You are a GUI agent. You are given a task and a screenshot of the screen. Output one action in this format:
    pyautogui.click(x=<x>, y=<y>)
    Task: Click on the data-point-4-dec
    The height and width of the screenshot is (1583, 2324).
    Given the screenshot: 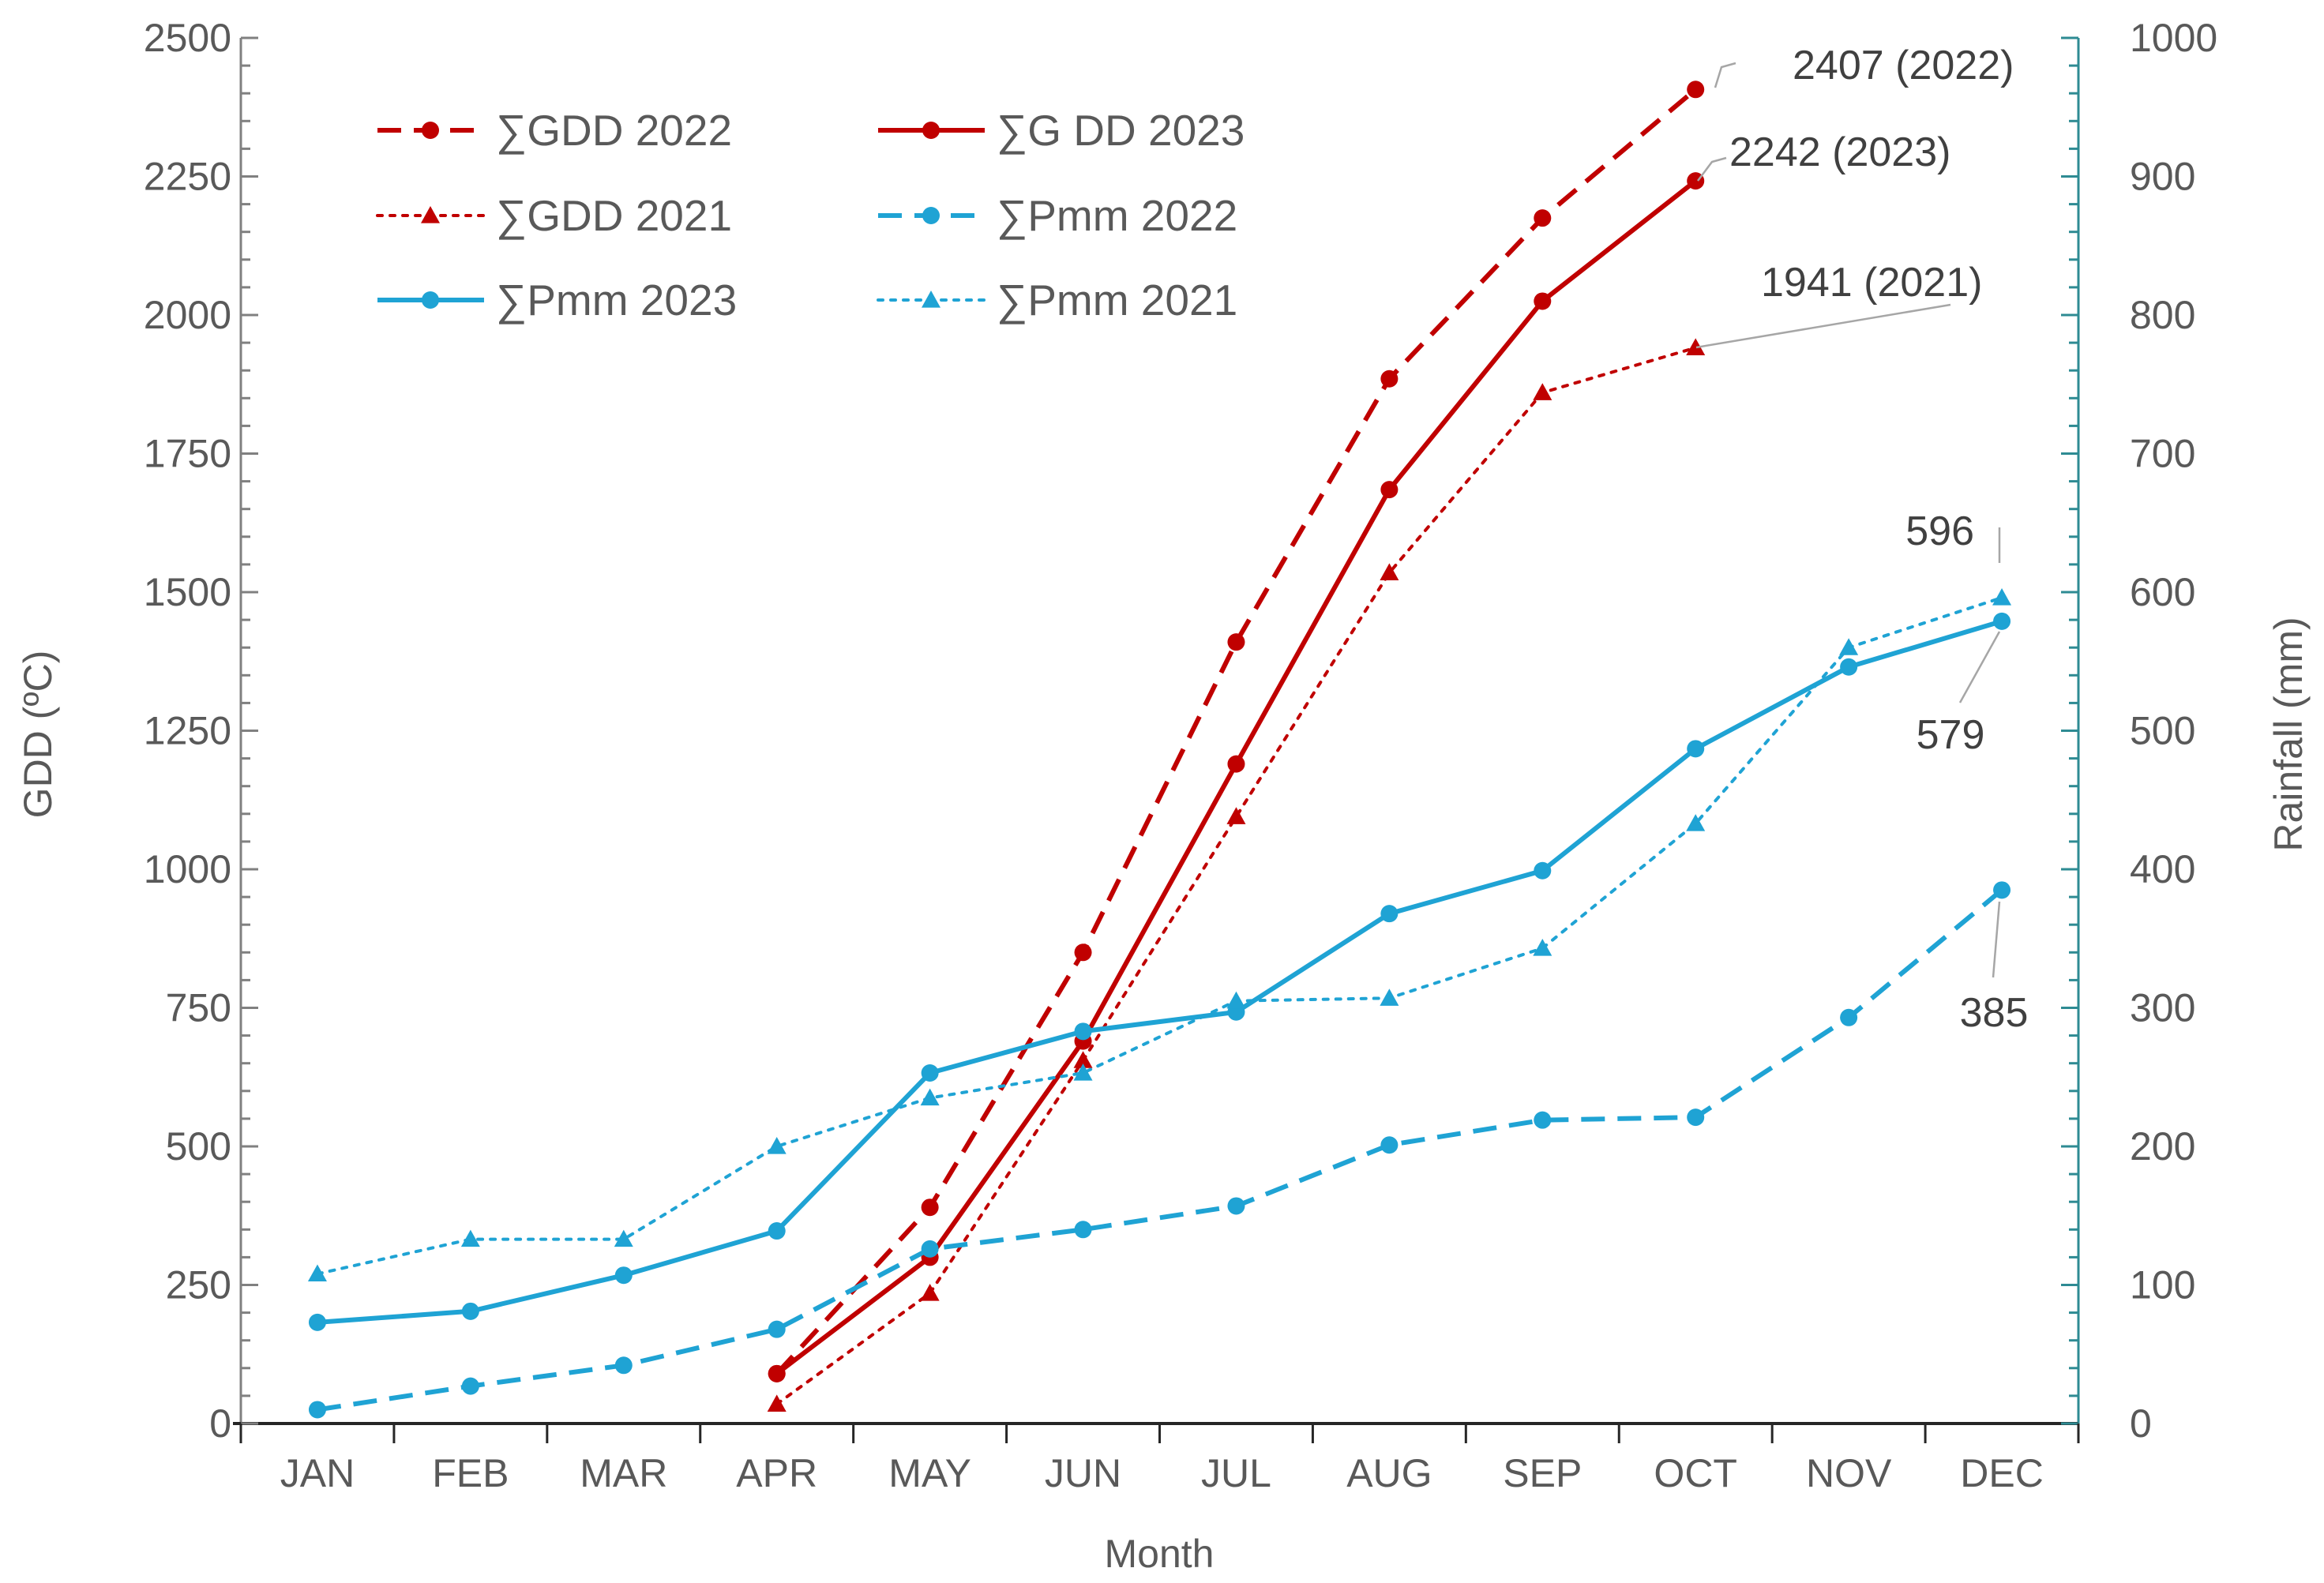 What is the action you would take?
    pyautogui.click(x=2002, y=621)
    